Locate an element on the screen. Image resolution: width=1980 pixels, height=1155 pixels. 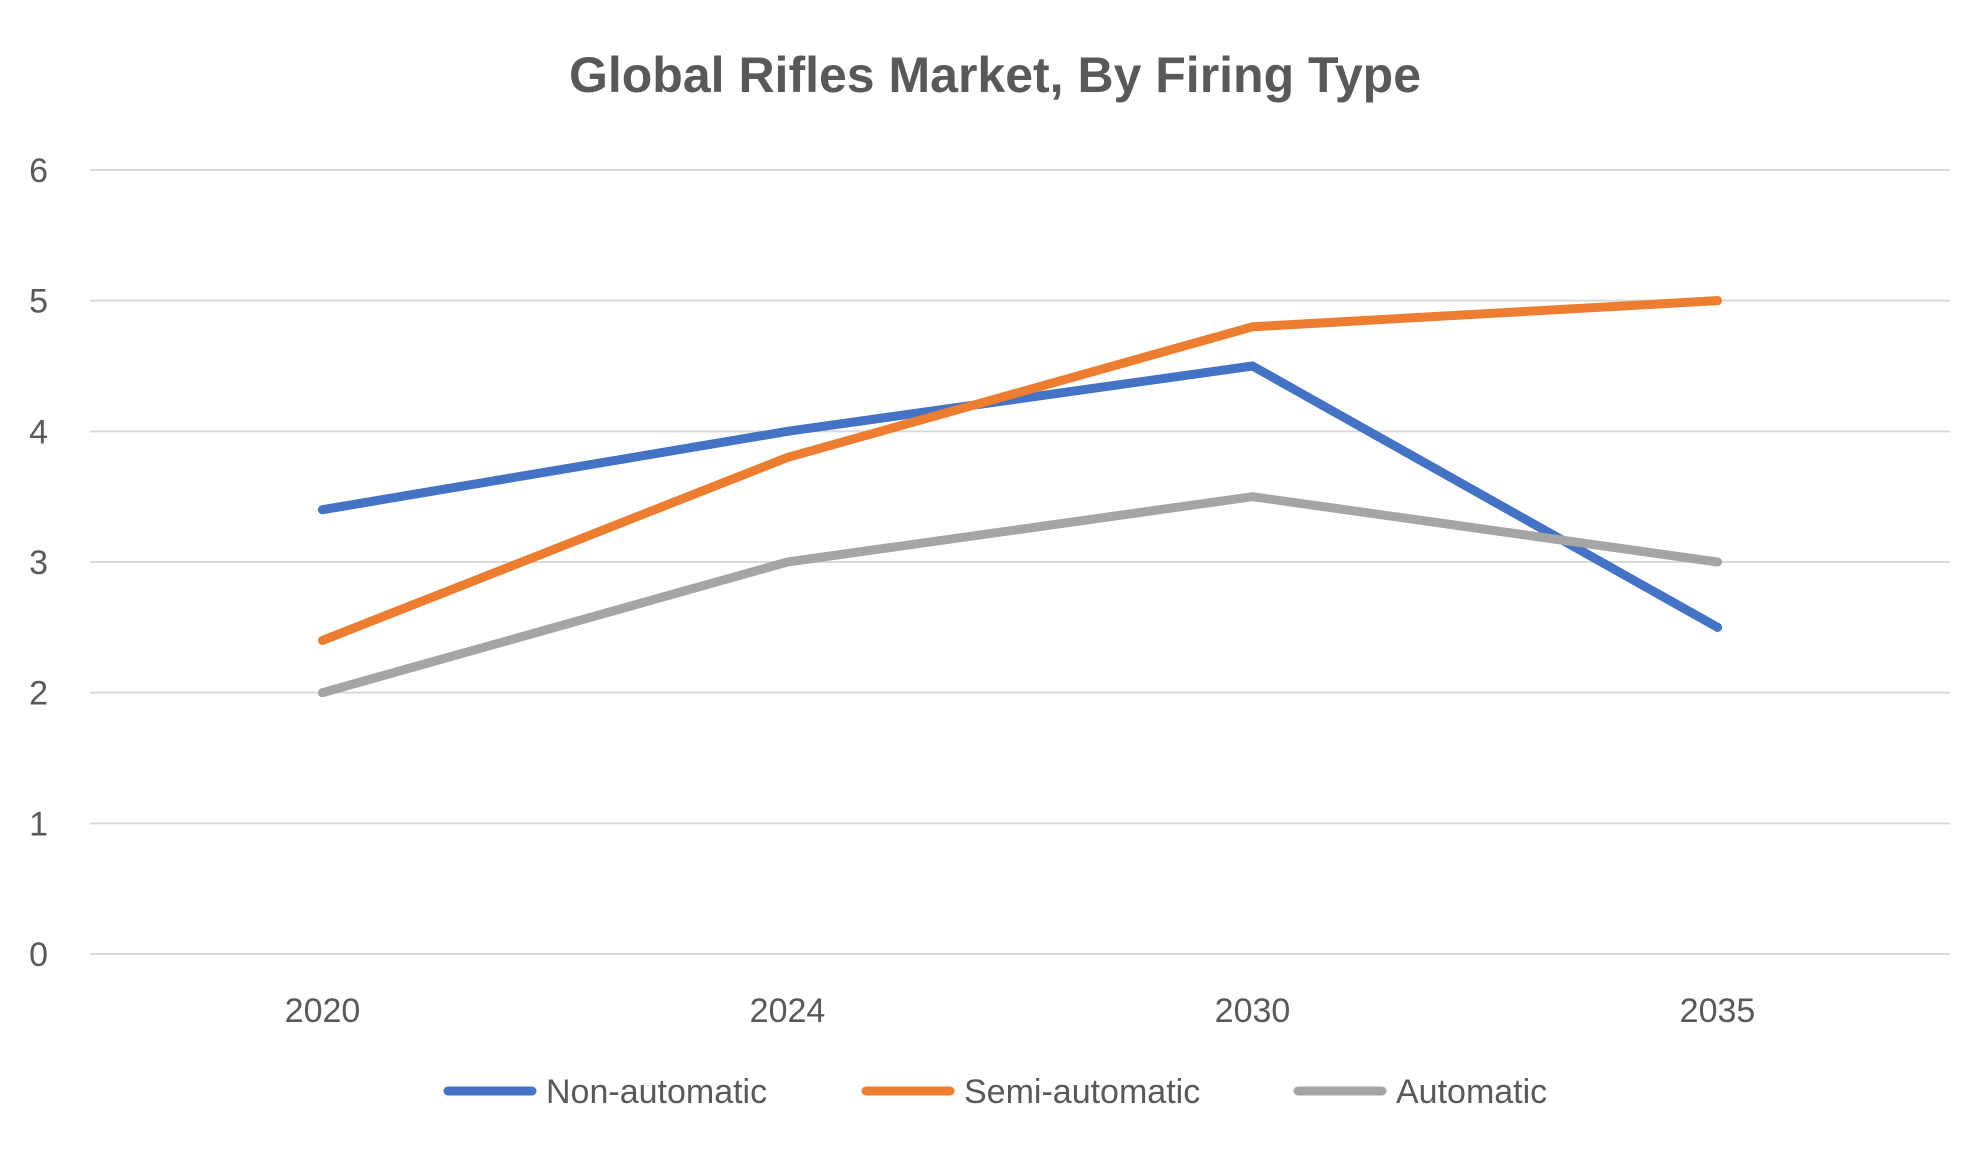
legend-label: Automatic is located at coordinates (1471, 1092).